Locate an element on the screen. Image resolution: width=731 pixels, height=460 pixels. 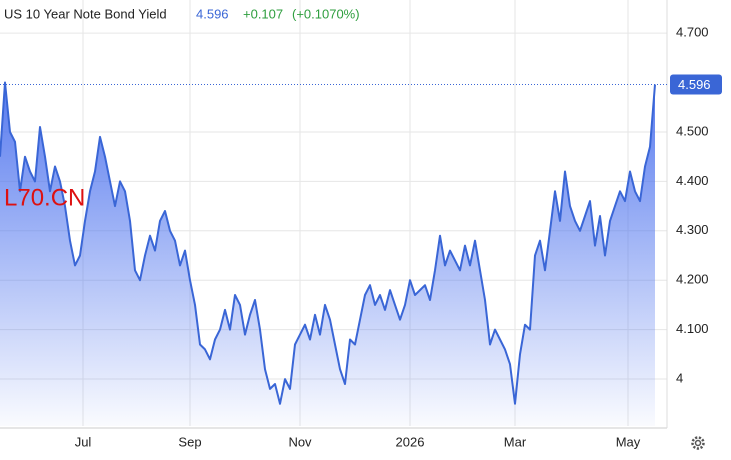
y-tick-label: 4 is located at coordinates (679, 377).